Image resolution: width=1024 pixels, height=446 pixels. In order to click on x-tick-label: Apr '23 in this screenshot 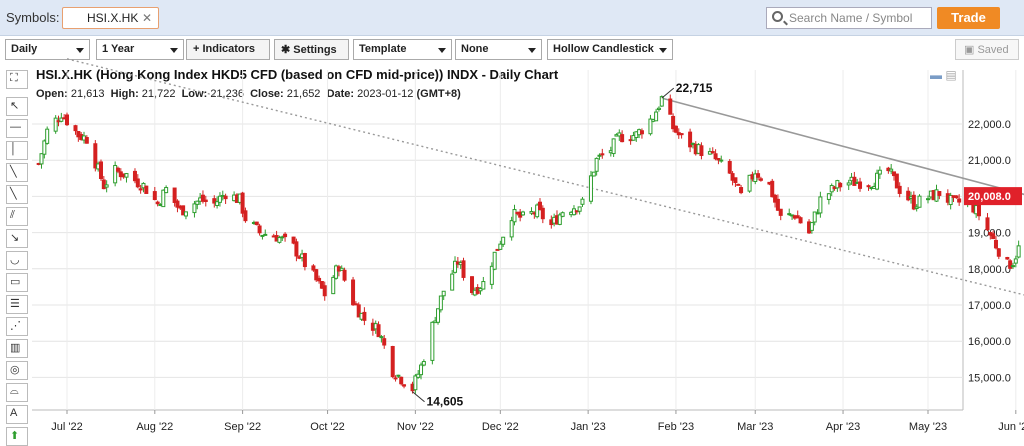, I will do `click(843, 427)`.